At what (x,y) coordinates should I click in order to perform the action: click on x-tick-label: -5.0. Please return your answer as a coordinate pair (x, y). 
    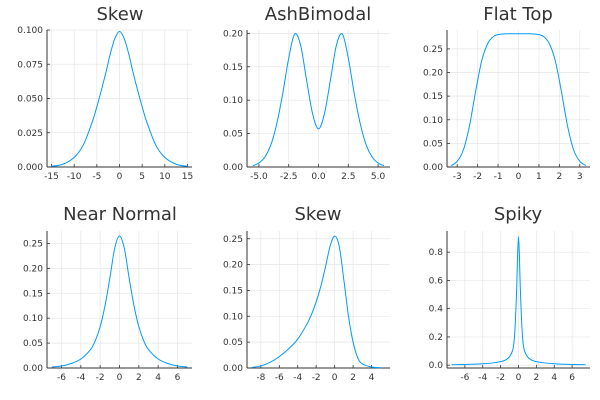
    Looking at the image, I should click on (259, 177).